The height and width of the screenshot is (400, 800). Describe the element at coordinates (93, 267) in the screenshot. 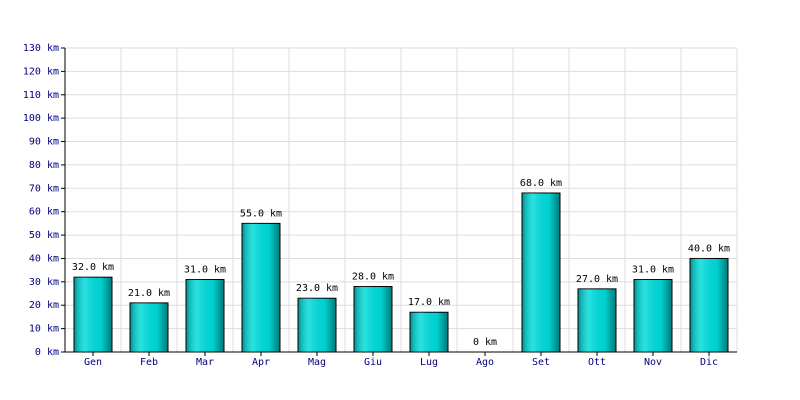

I see `value-label: 32.0 km` at that location.